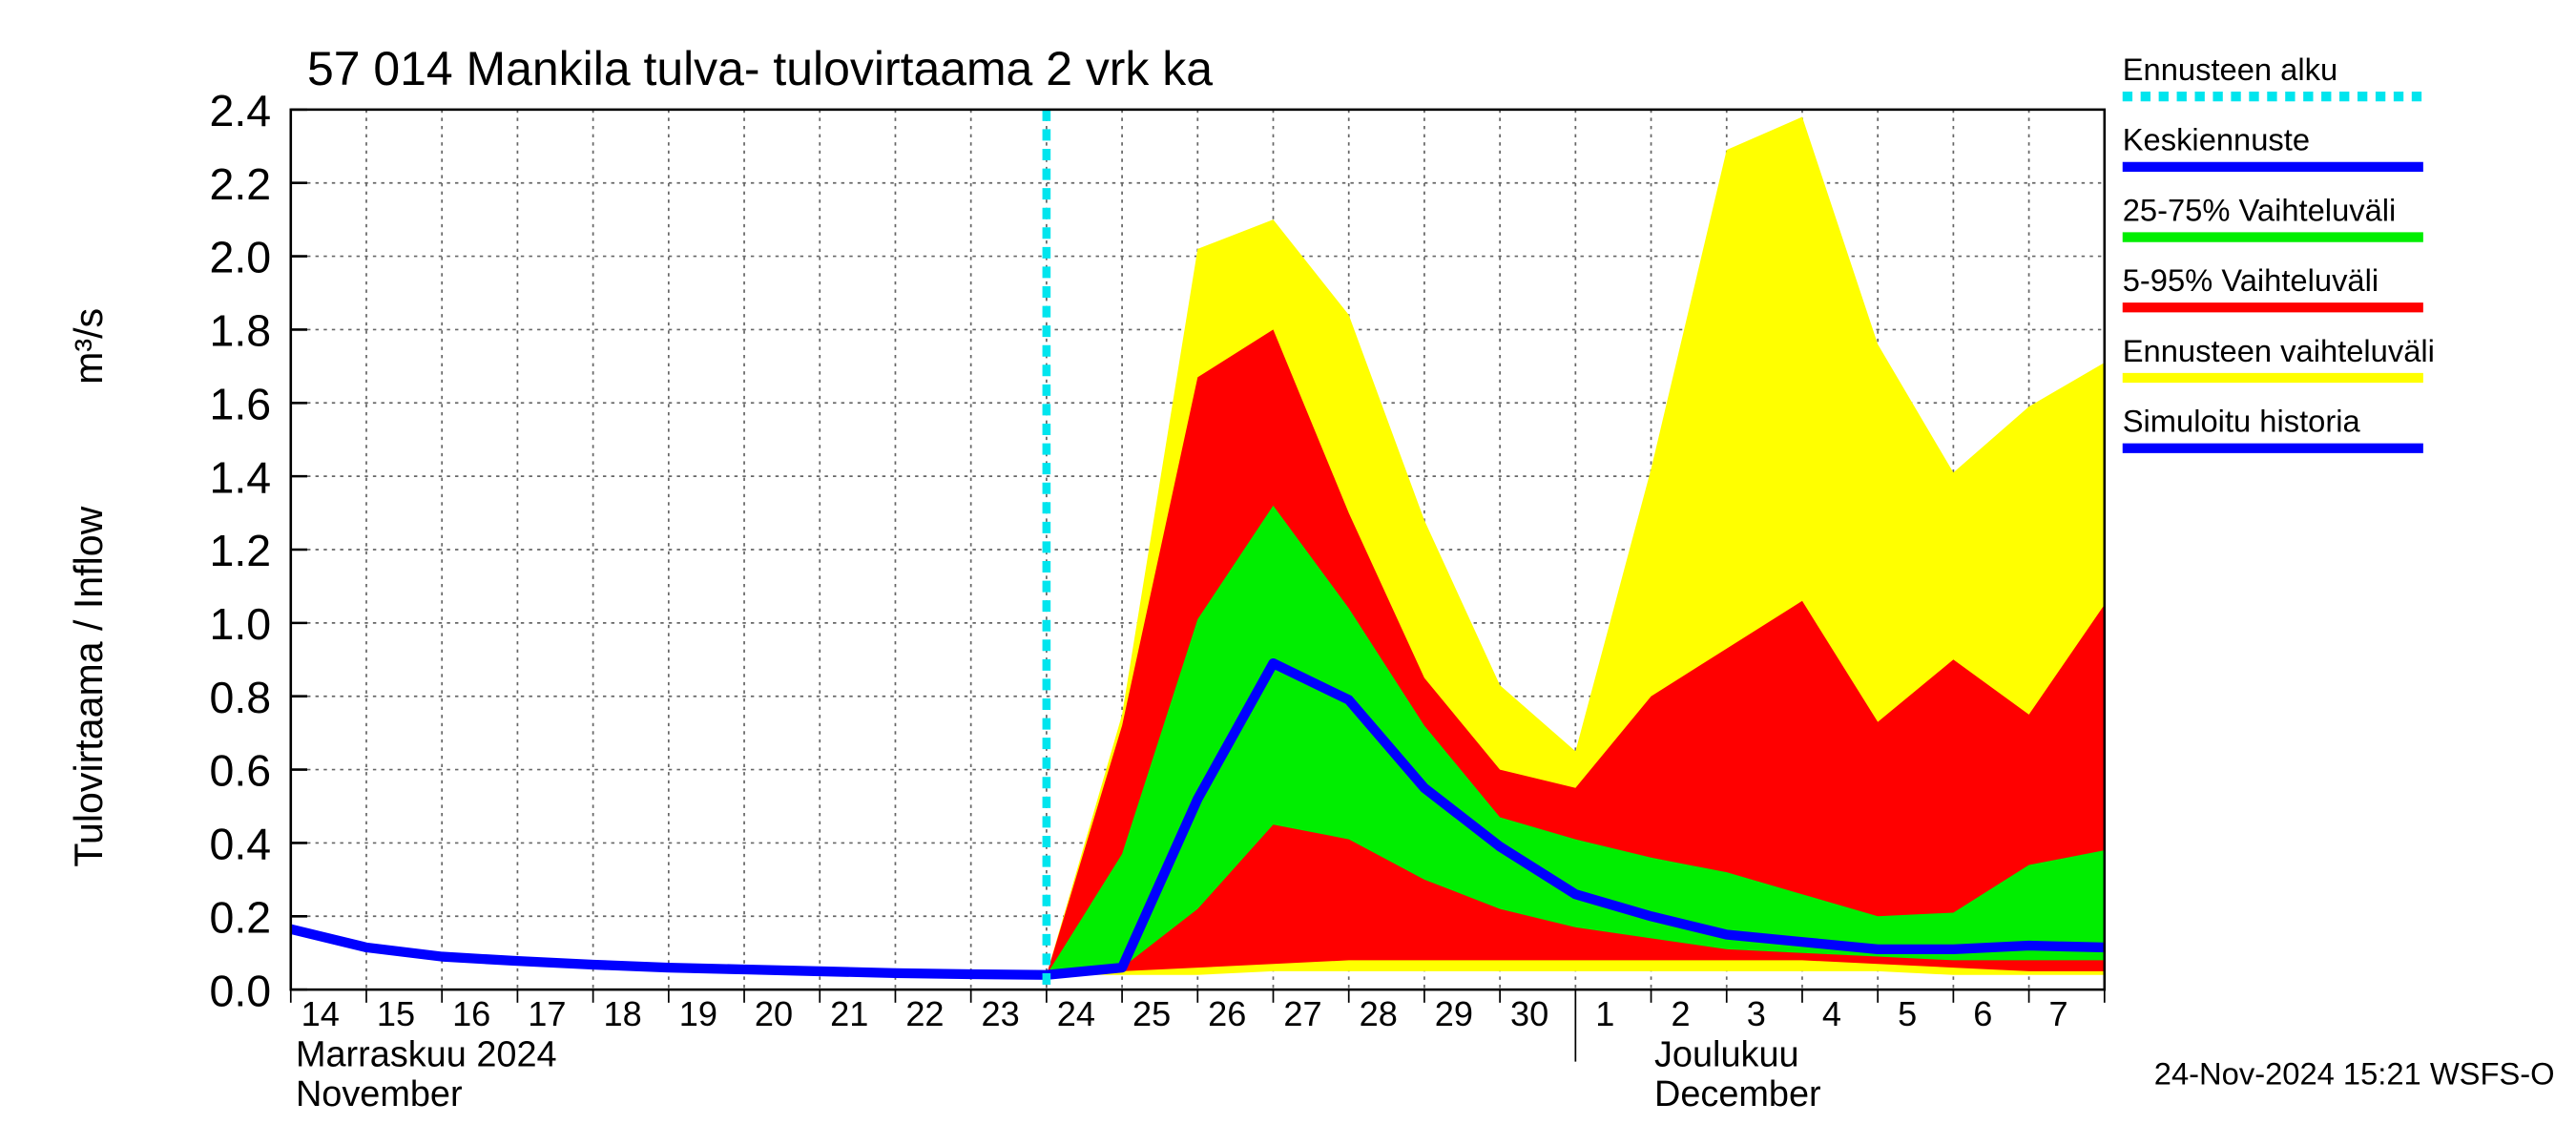 The height and width of the screenshot is (1145, 2576). Describe the element at coordinates (2354, 1074) in the screenshot. I see `footer: 24-Nov-2024 15:21 WSFS-O` at that location.